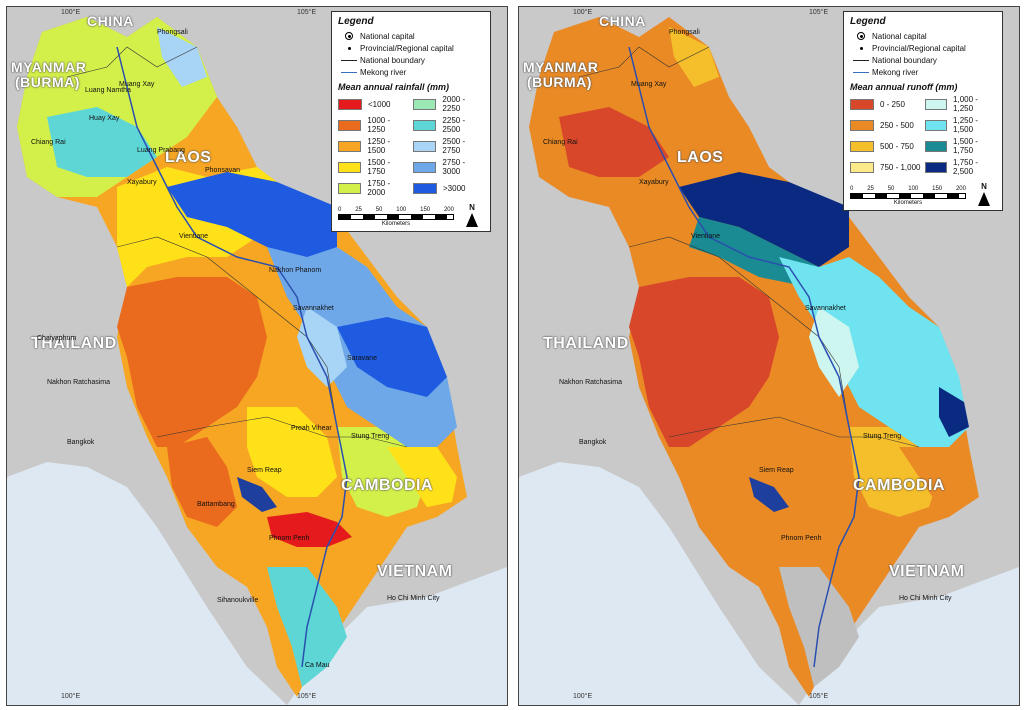 This screenshot has width=1024, height=710. I want to click on graticule-105e-bottom: 105°E, so click(307, 696).